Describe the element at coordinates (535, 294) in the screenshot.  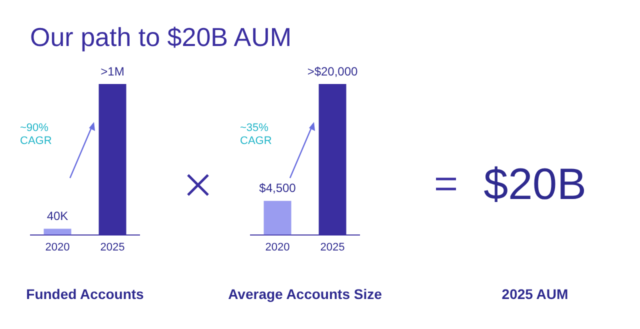
I see `text: 2025 AUM` at that location.